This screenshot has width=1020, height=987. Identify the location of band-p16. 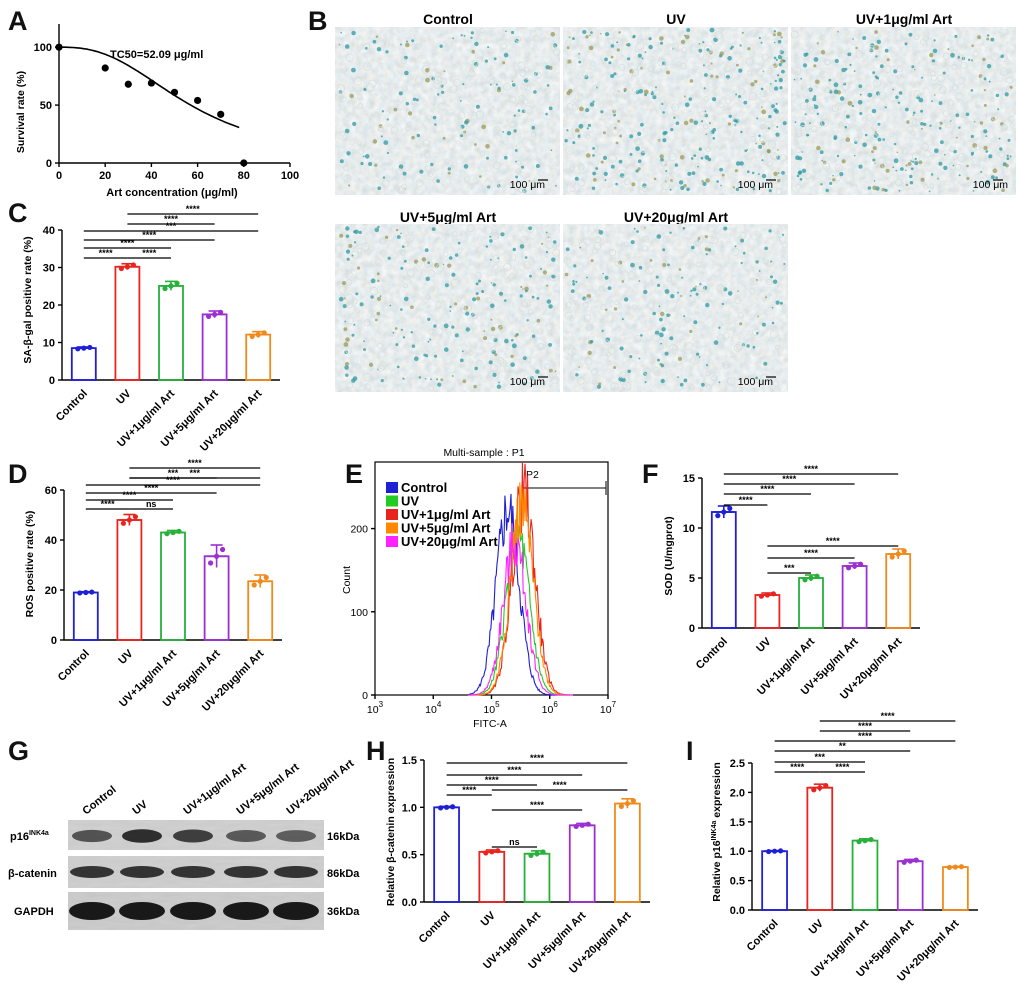
(92, 836).